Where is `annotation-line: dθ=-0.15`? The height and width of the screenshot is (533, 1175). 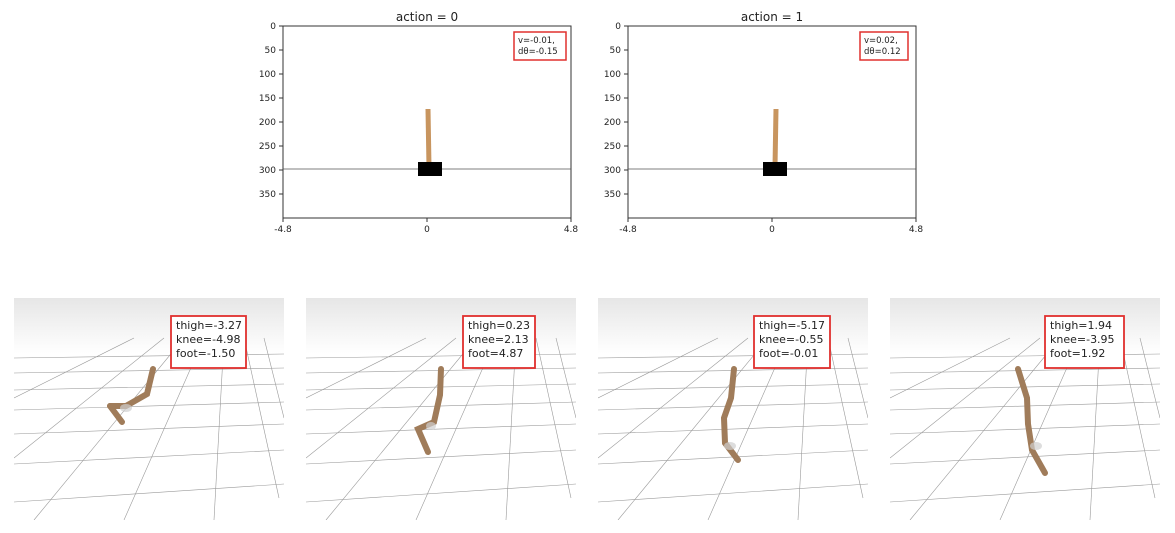
annotation-line: dθ=-0.15 is located at coordinates (538, 52).